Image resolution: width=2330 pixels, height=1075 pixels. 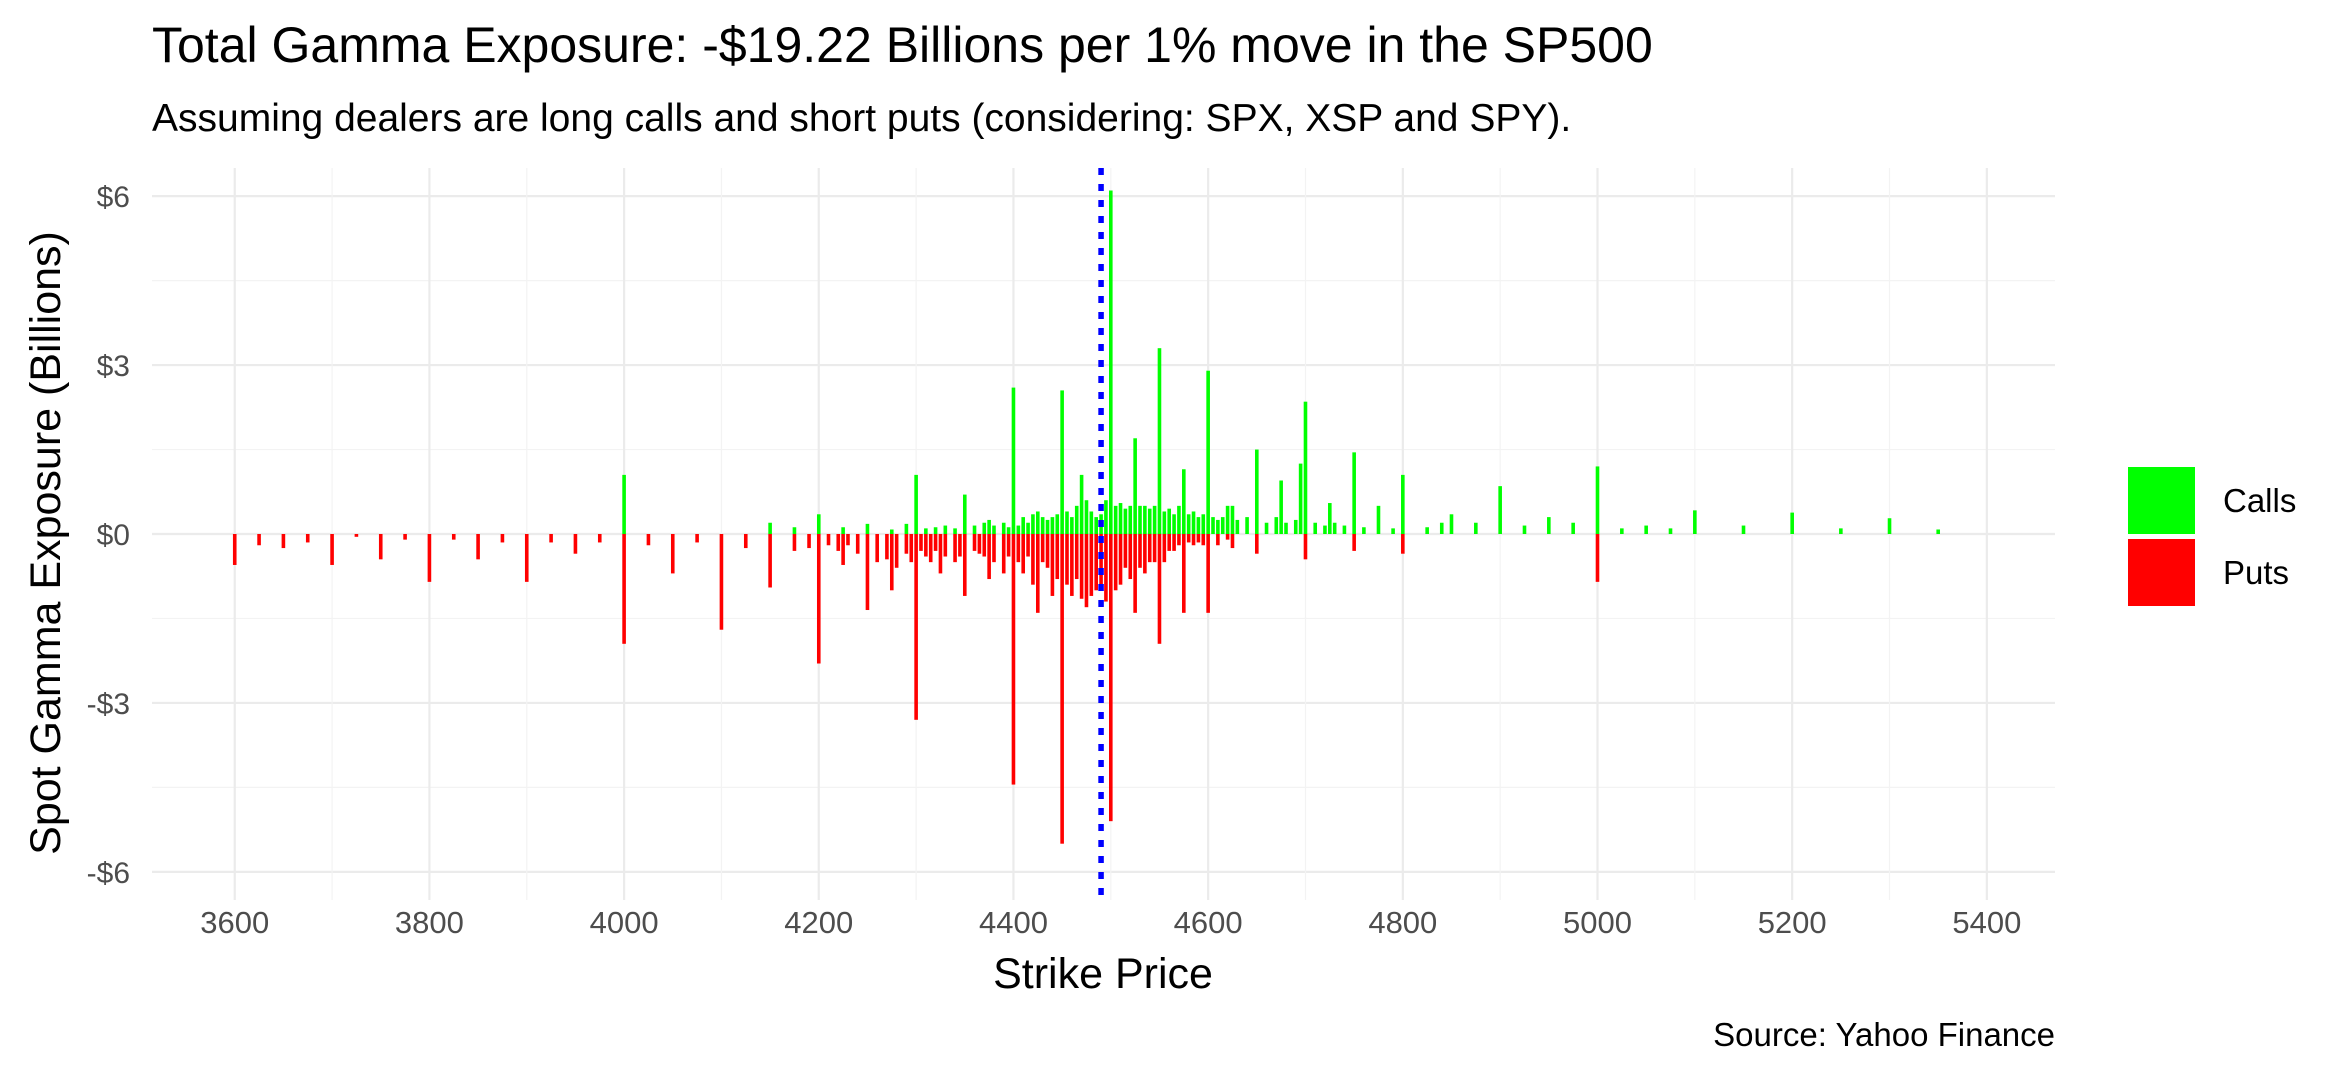 I want to click on x-tick-label: 4000, so click(x=624, y=922).